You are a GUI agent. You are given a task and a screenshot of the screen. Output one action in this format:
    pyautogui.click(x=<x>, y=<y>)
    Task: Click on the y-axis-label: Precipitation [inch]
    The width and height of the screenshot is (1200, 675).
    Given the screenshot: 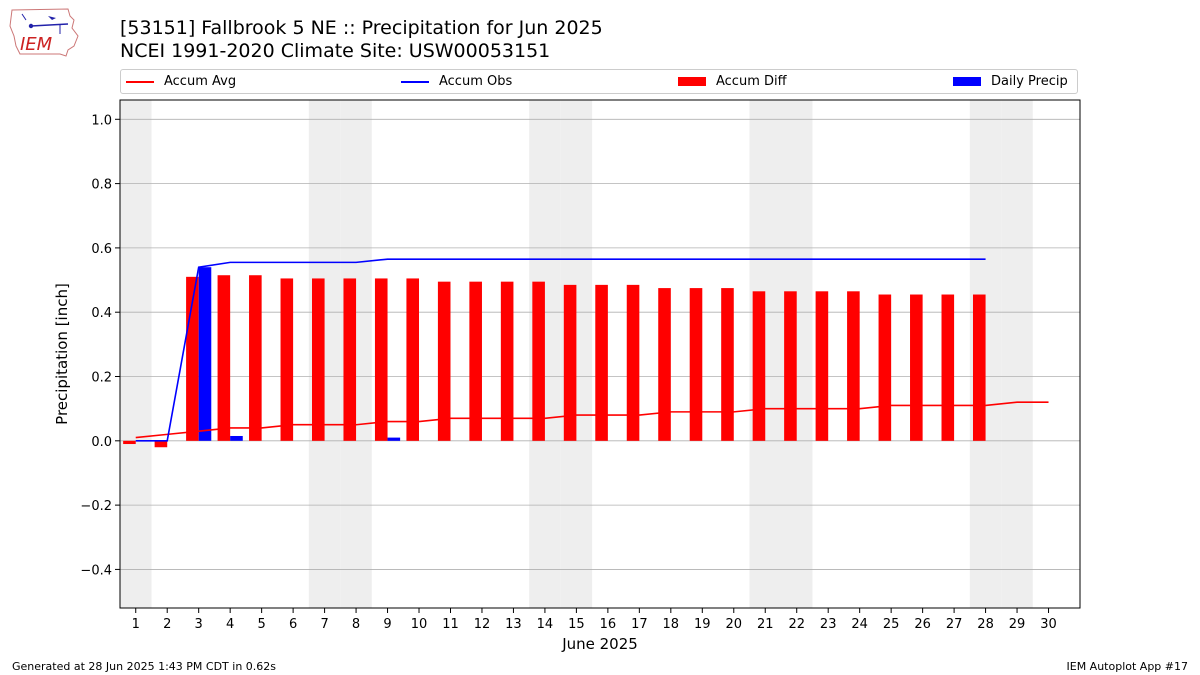 What is the action you would take?
    pyautogui.click(x=62, y=354)
    